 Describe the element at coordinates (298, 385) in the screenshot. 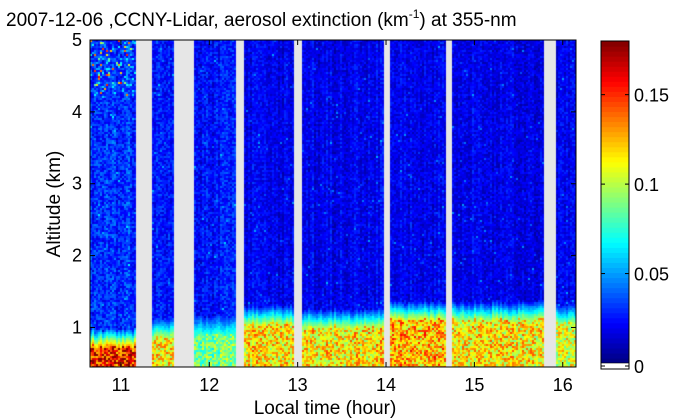

I see `x-tick-label: 13` at that location.